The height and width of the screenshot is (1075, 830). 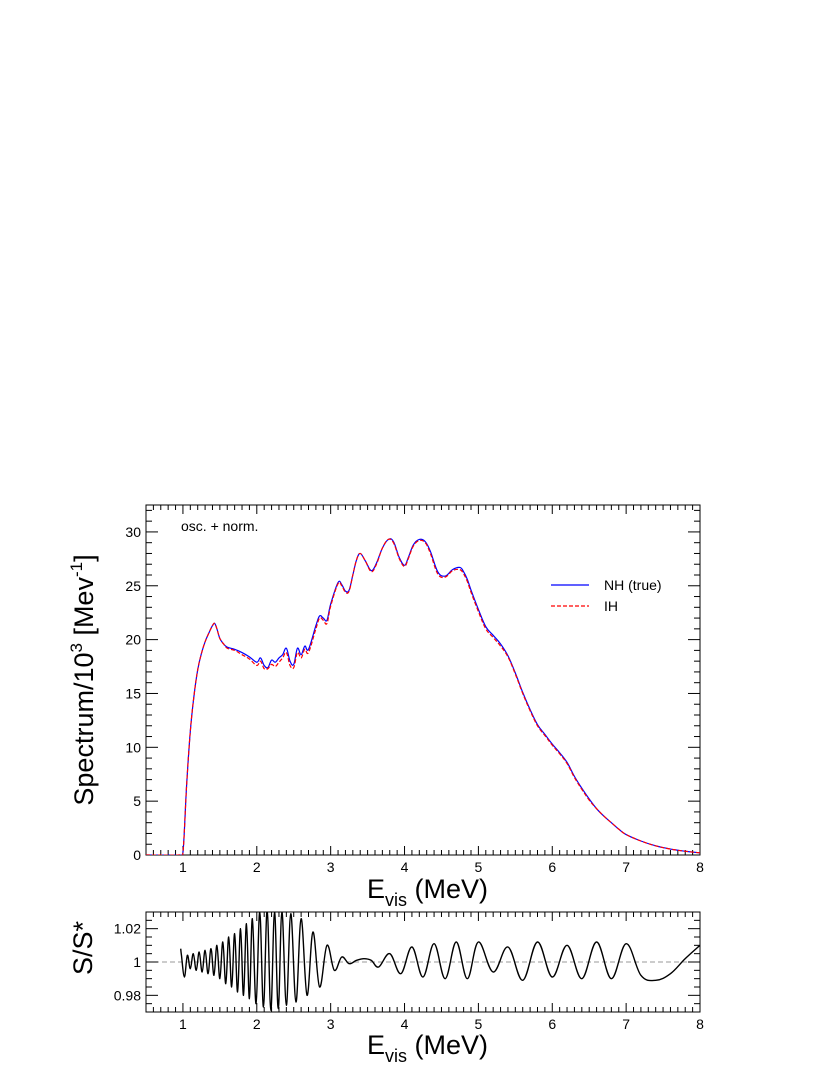 I want to click on y-title-sup2: -1, so click(x=76, y=569).